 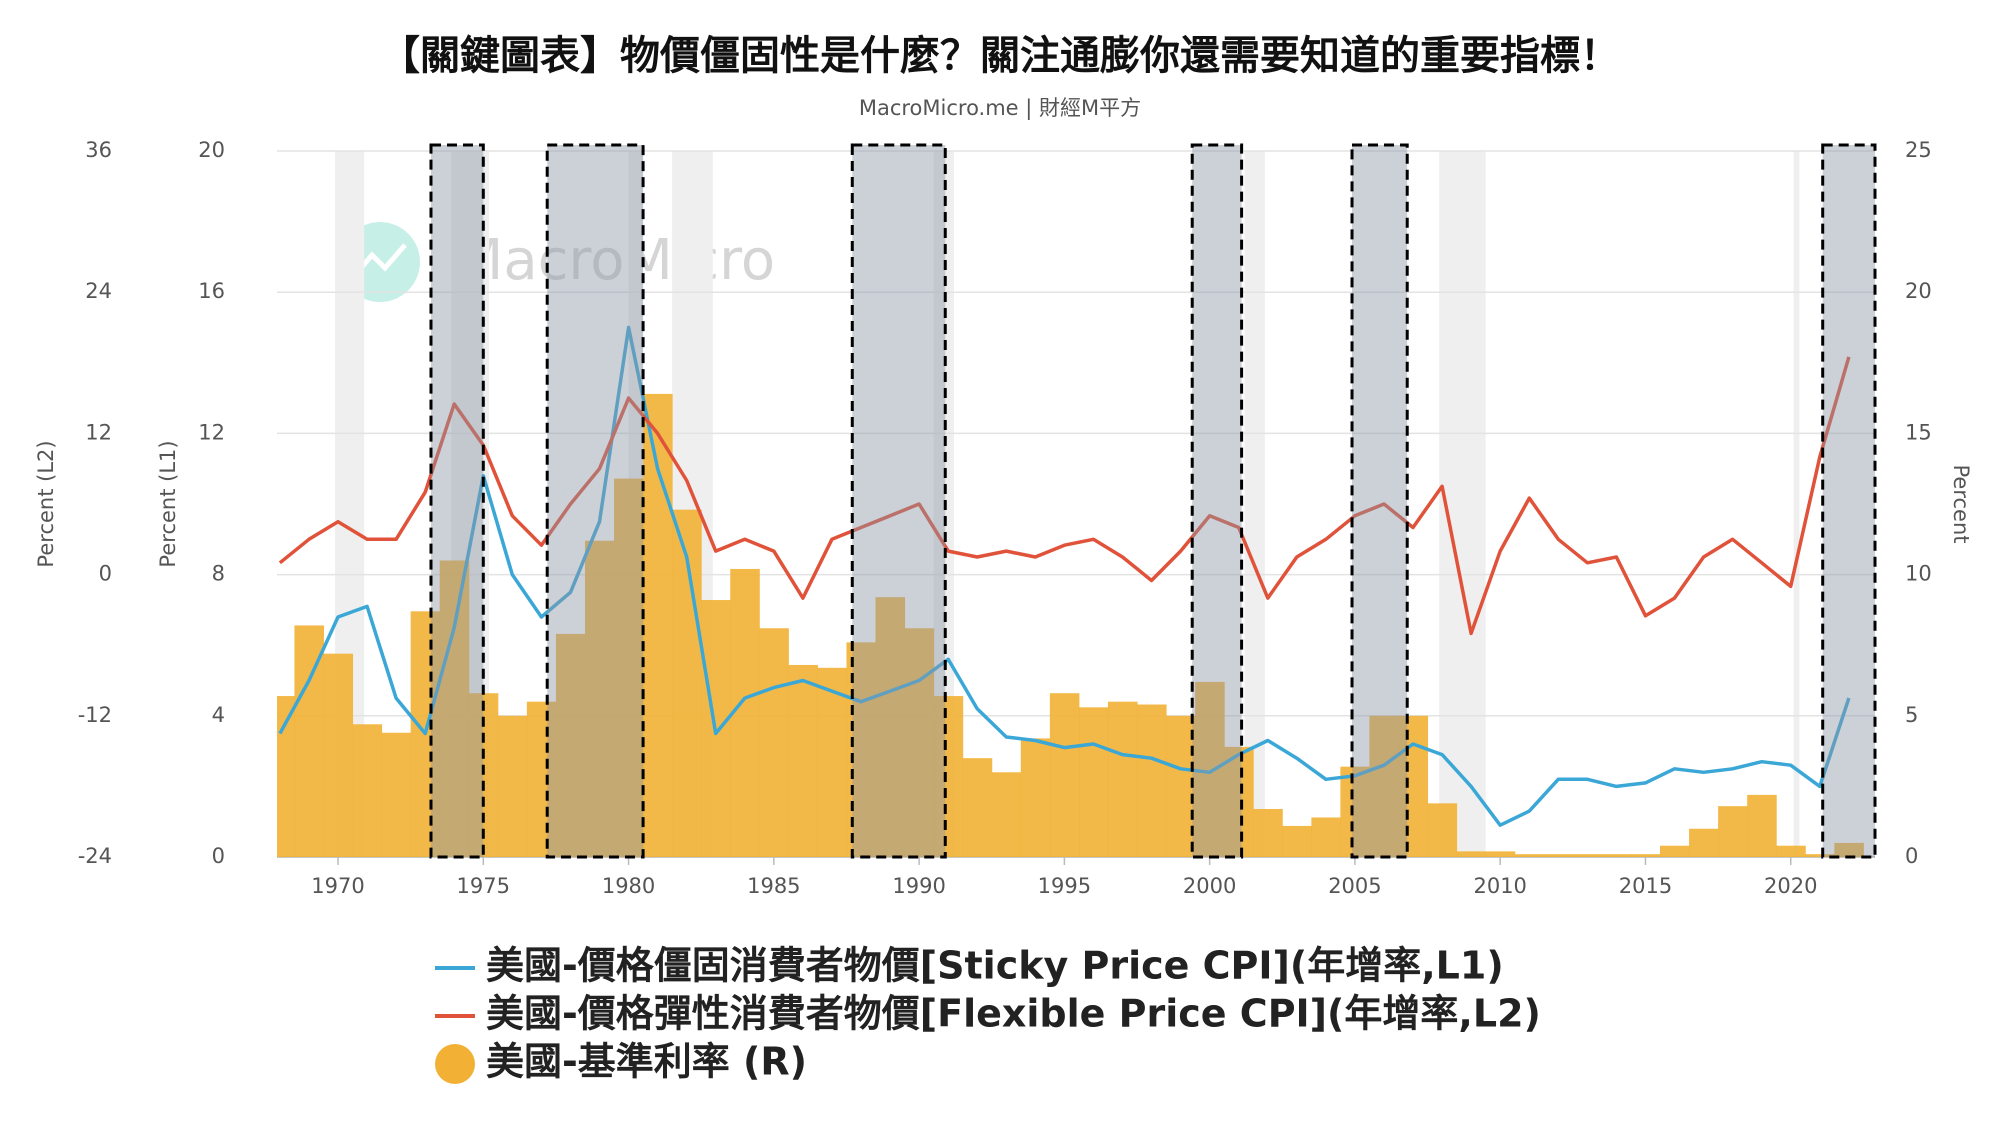 What do you see at coordinates (218, 574) in the screenshot?
I see `y-tick-label: 8` at bounding box center [218, 574].